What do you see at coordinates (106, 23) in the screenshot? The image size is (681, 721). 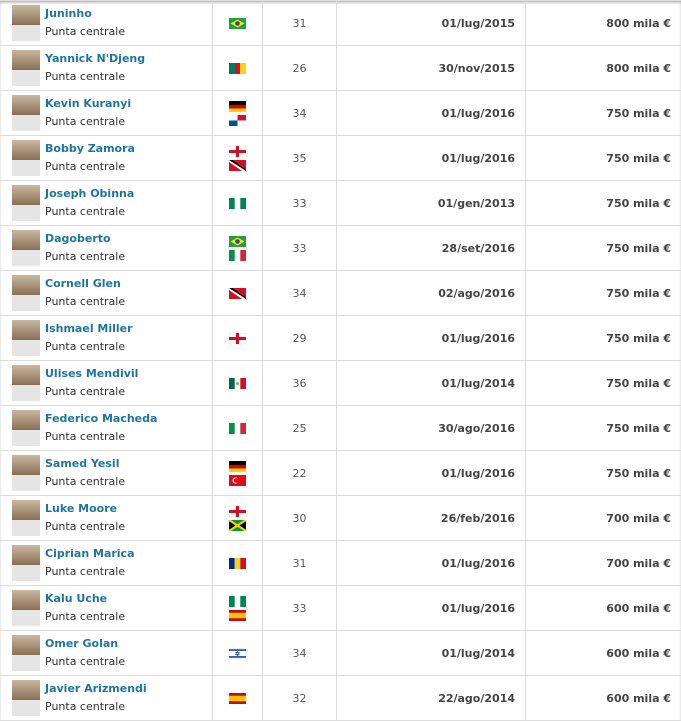 I see `player-cell: Juninho Punta centrale` at bounding box center [106, 23].